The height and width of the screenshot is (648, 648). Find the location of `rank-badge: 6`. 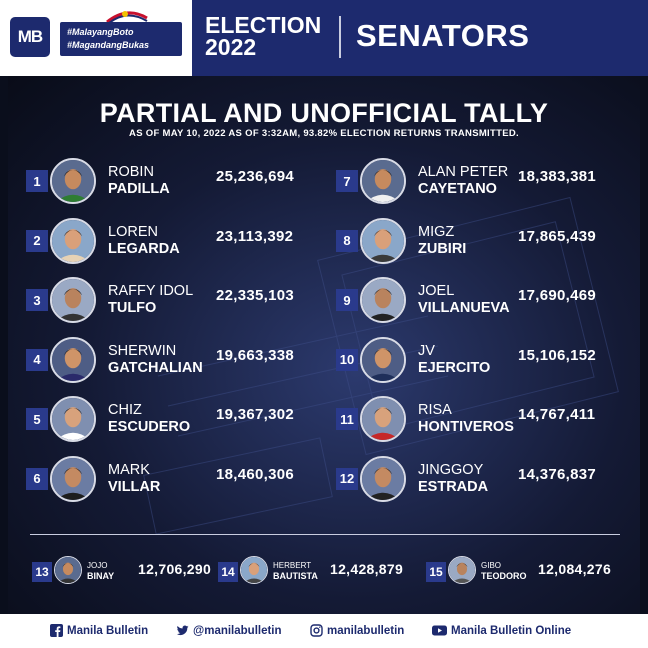

rank-badge: 6 is located at coordinates (37, 478).